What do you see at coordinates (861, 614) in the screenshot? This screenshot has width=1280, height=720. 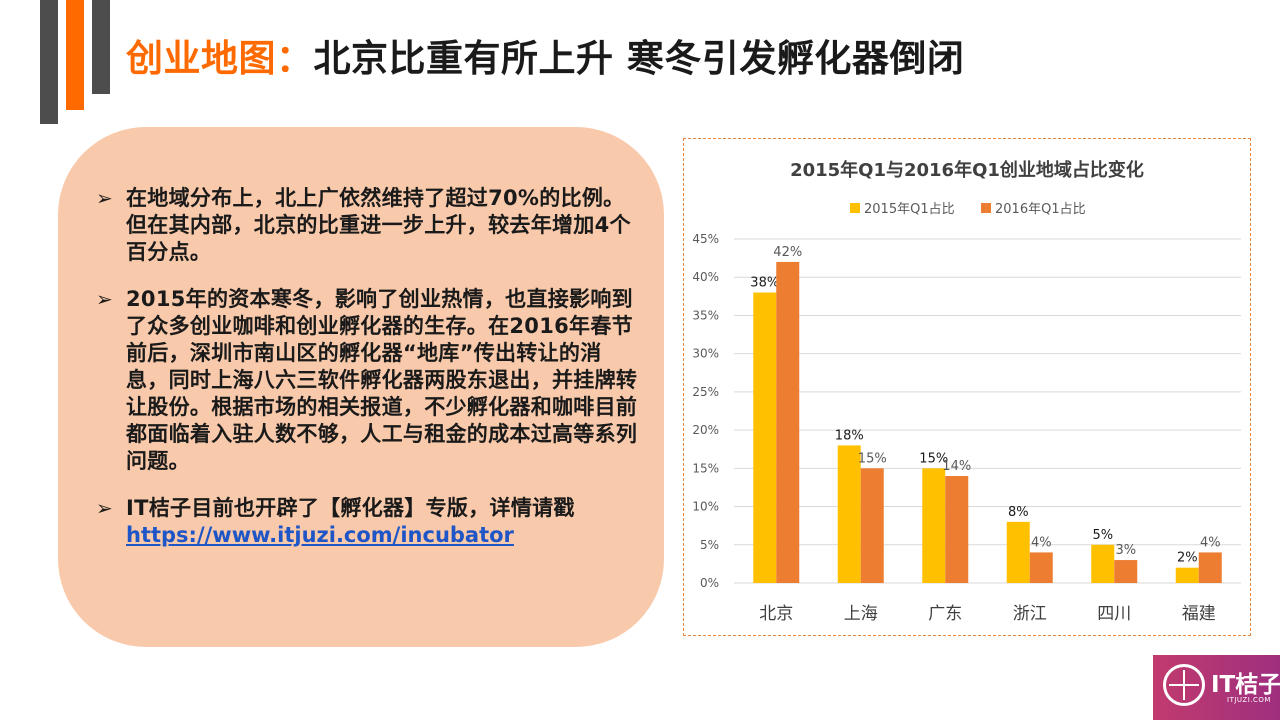 I see `x-tick-label: 上海` at bounding box center [861, 614].